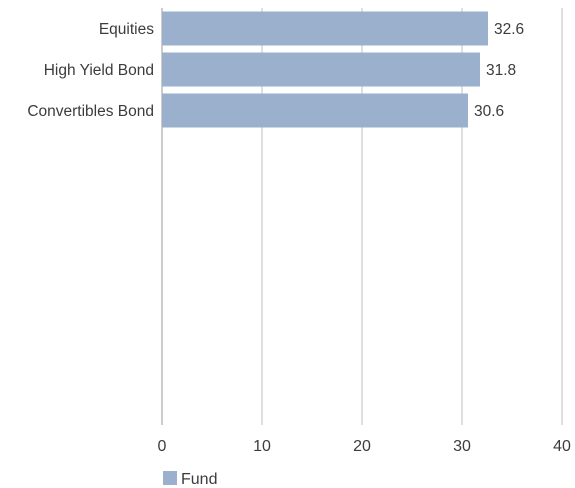 This screenshot has width=575, height=488. What do you see at coordinates (321, 69) in the screenshot?
I see `bar-high-yield-bond` at bounding box center [321, 69].